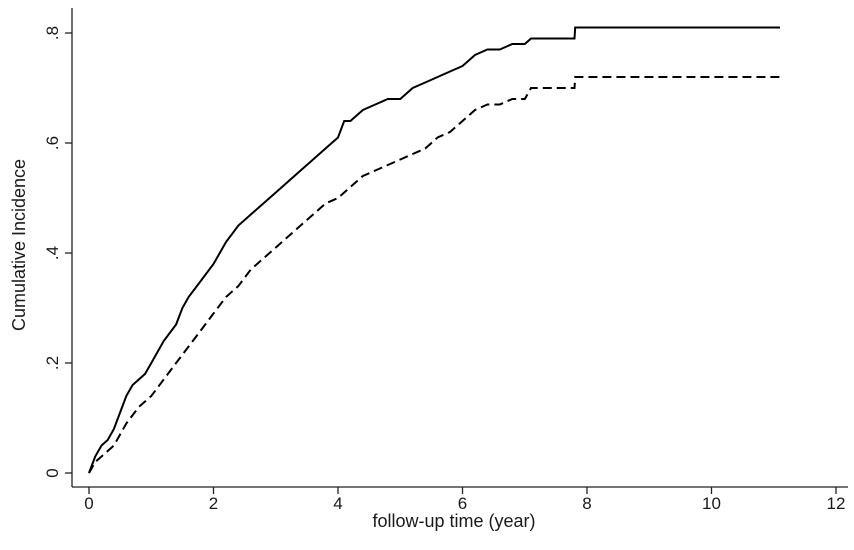  I want to click on y-axis-title: Cumulative Incidence, so click(19, 245).